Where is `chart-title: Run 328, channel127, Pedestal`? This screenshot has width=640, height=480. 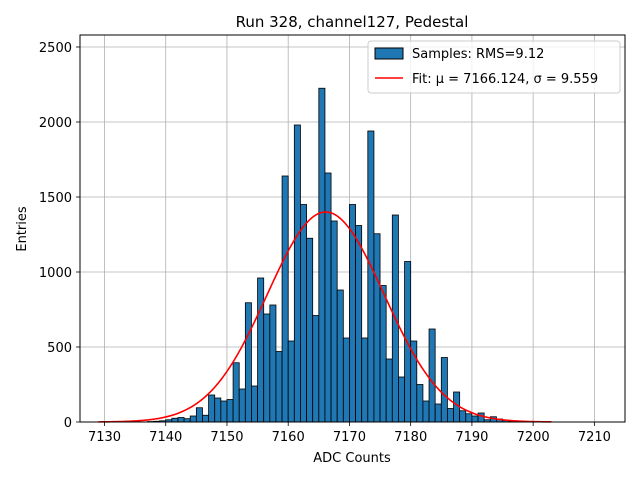
chart-title: Run 328, channel127, Pedestal is located at coordinates (352, 22).